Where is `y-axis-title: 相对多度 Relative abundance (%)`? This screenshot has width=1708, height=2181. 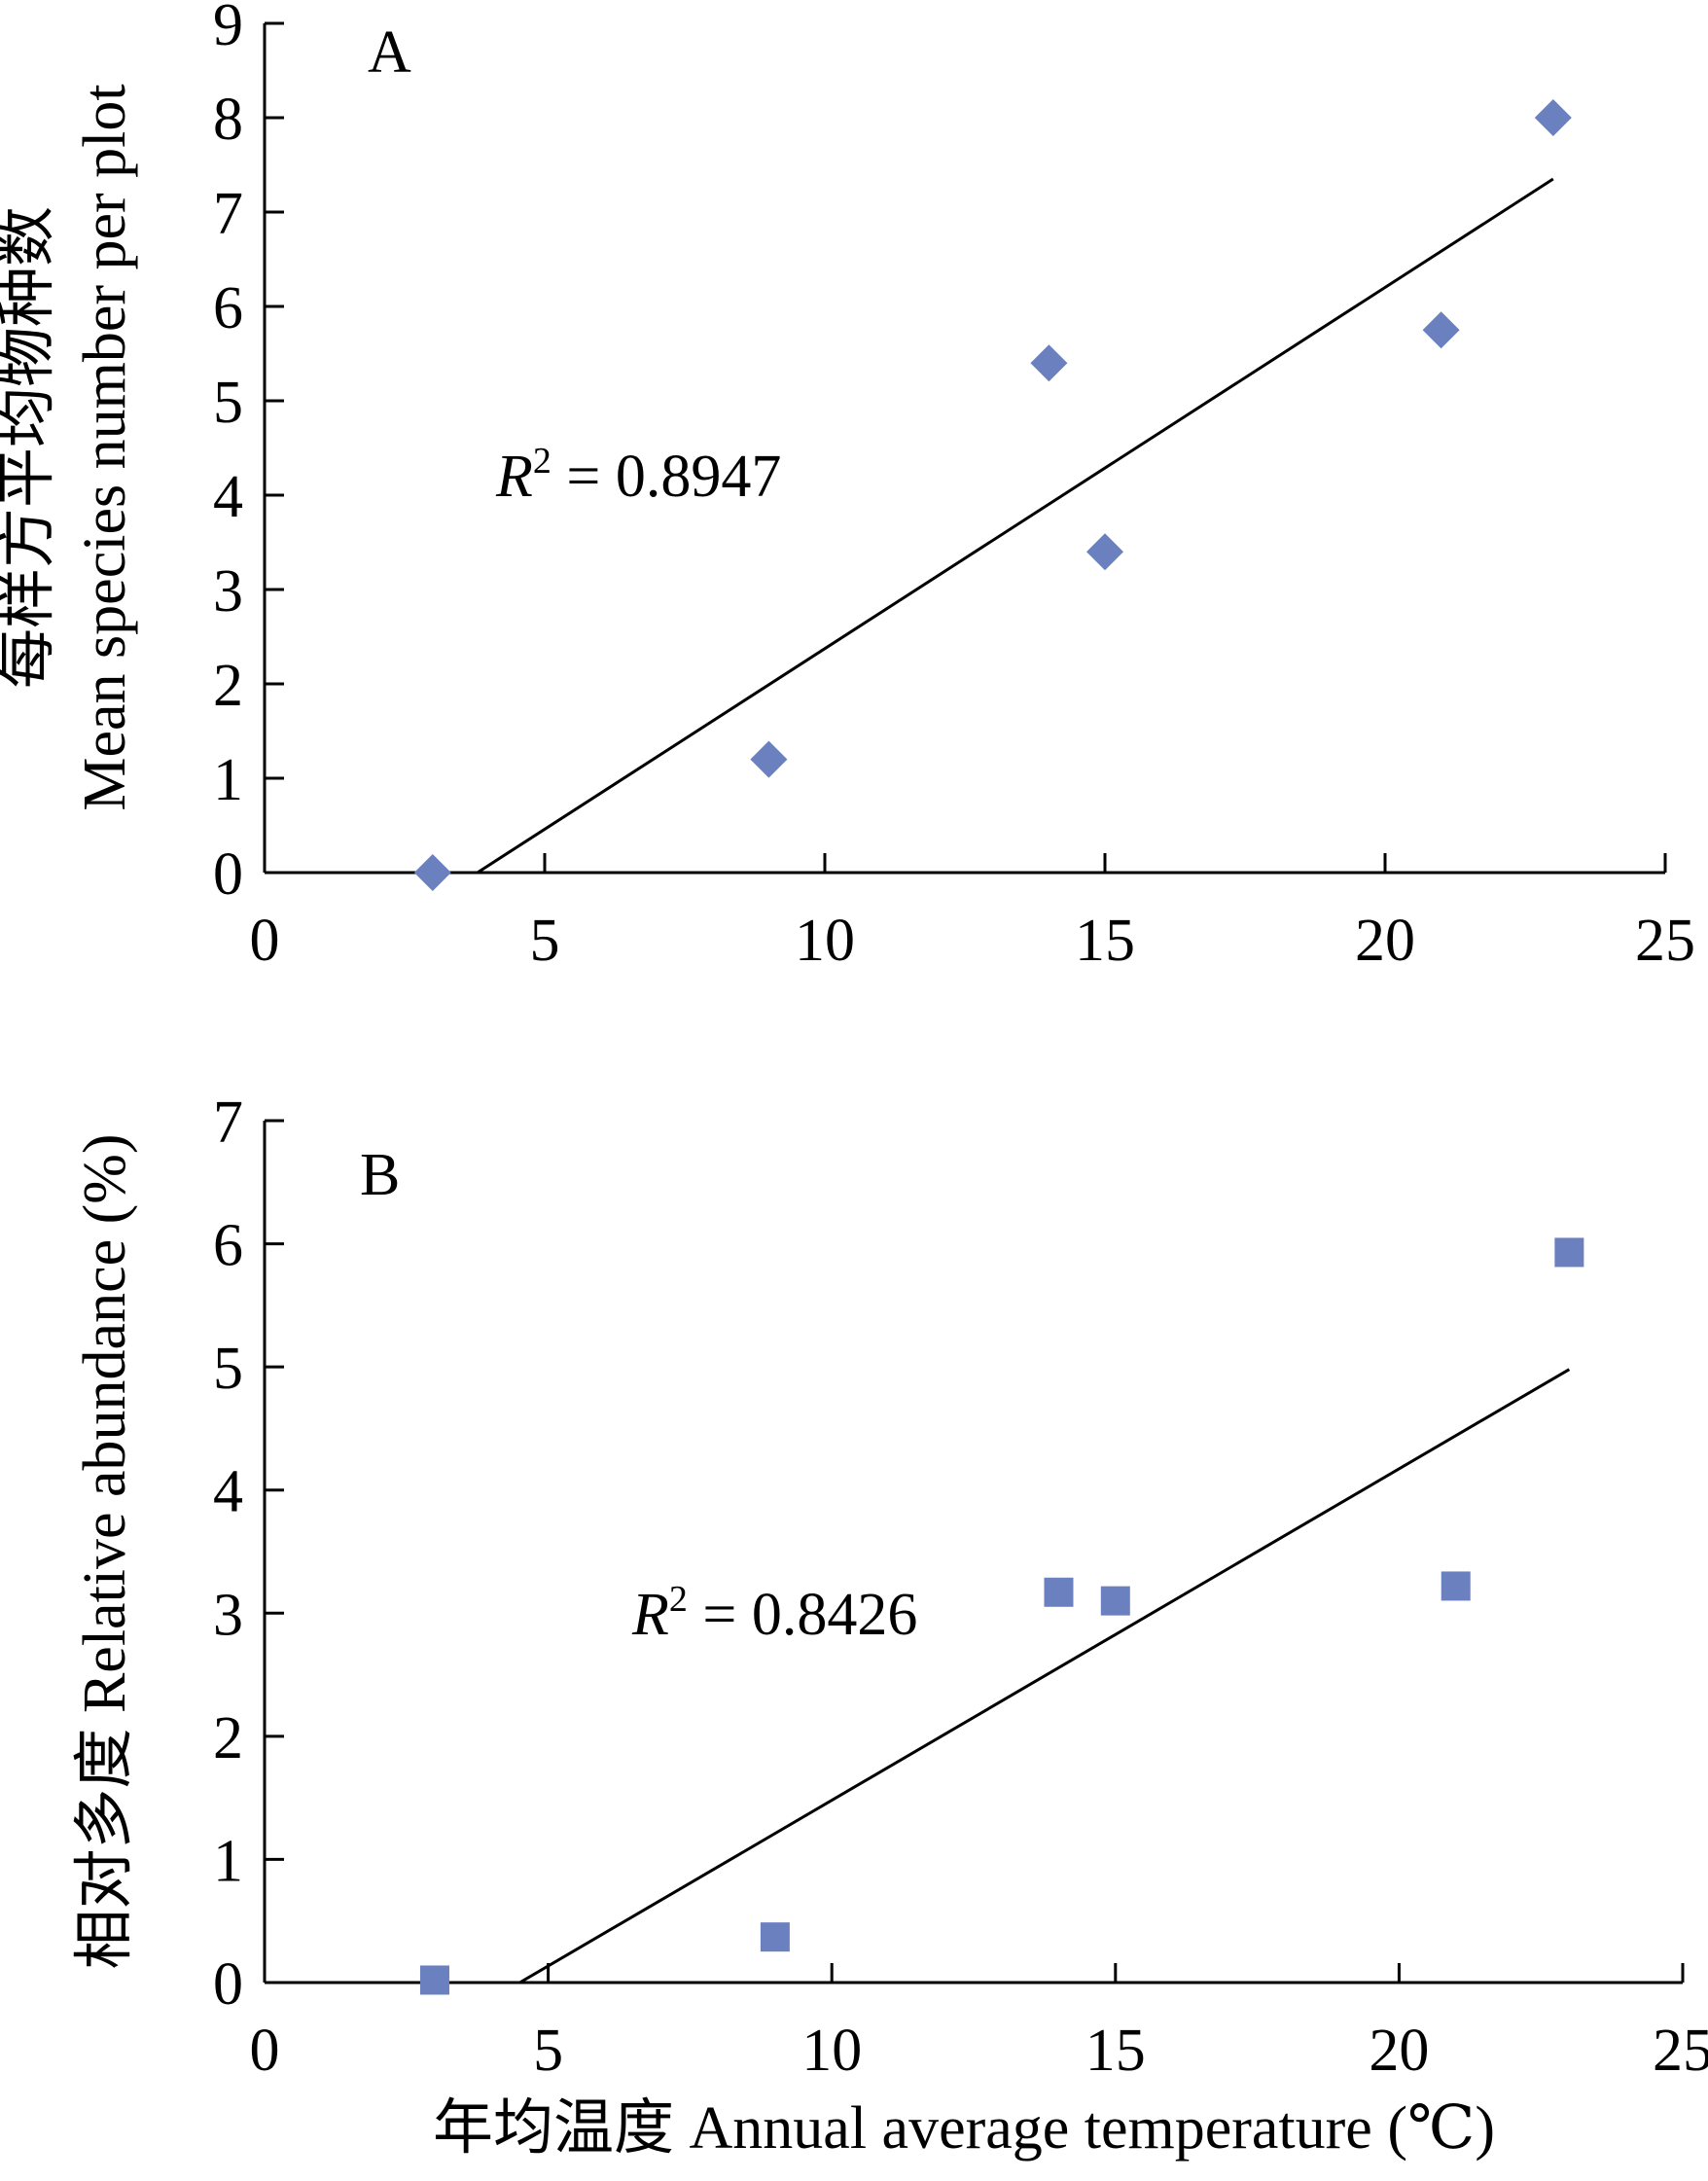 y-axis-title: 相对多度 Relative abundance (%) is located at coordinates (105, 1551).